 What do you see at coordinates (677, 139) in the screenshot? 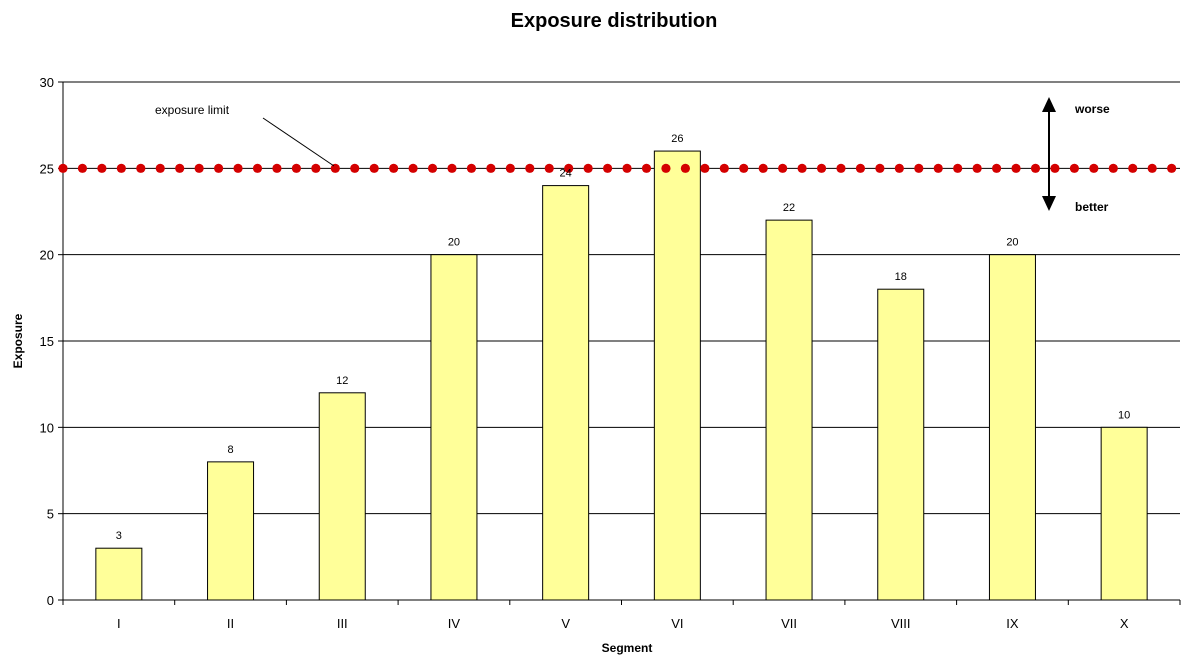
I see `data-label: 26` at bounding box center [677, 139].